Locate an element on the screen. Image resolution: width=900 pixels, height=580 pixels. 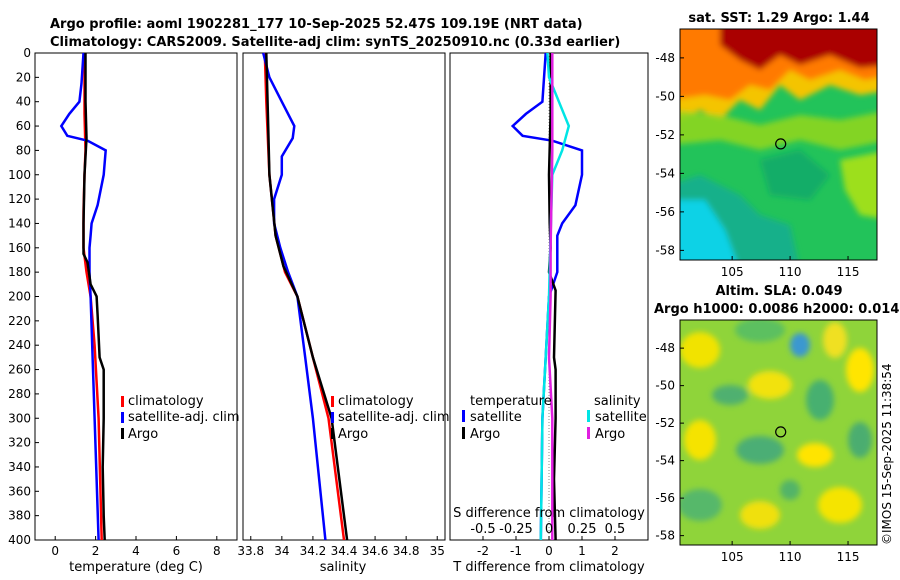
sst-map-title: sat. SST: 1.29 Argo: 1.44 is located at coordinates (778, 18).